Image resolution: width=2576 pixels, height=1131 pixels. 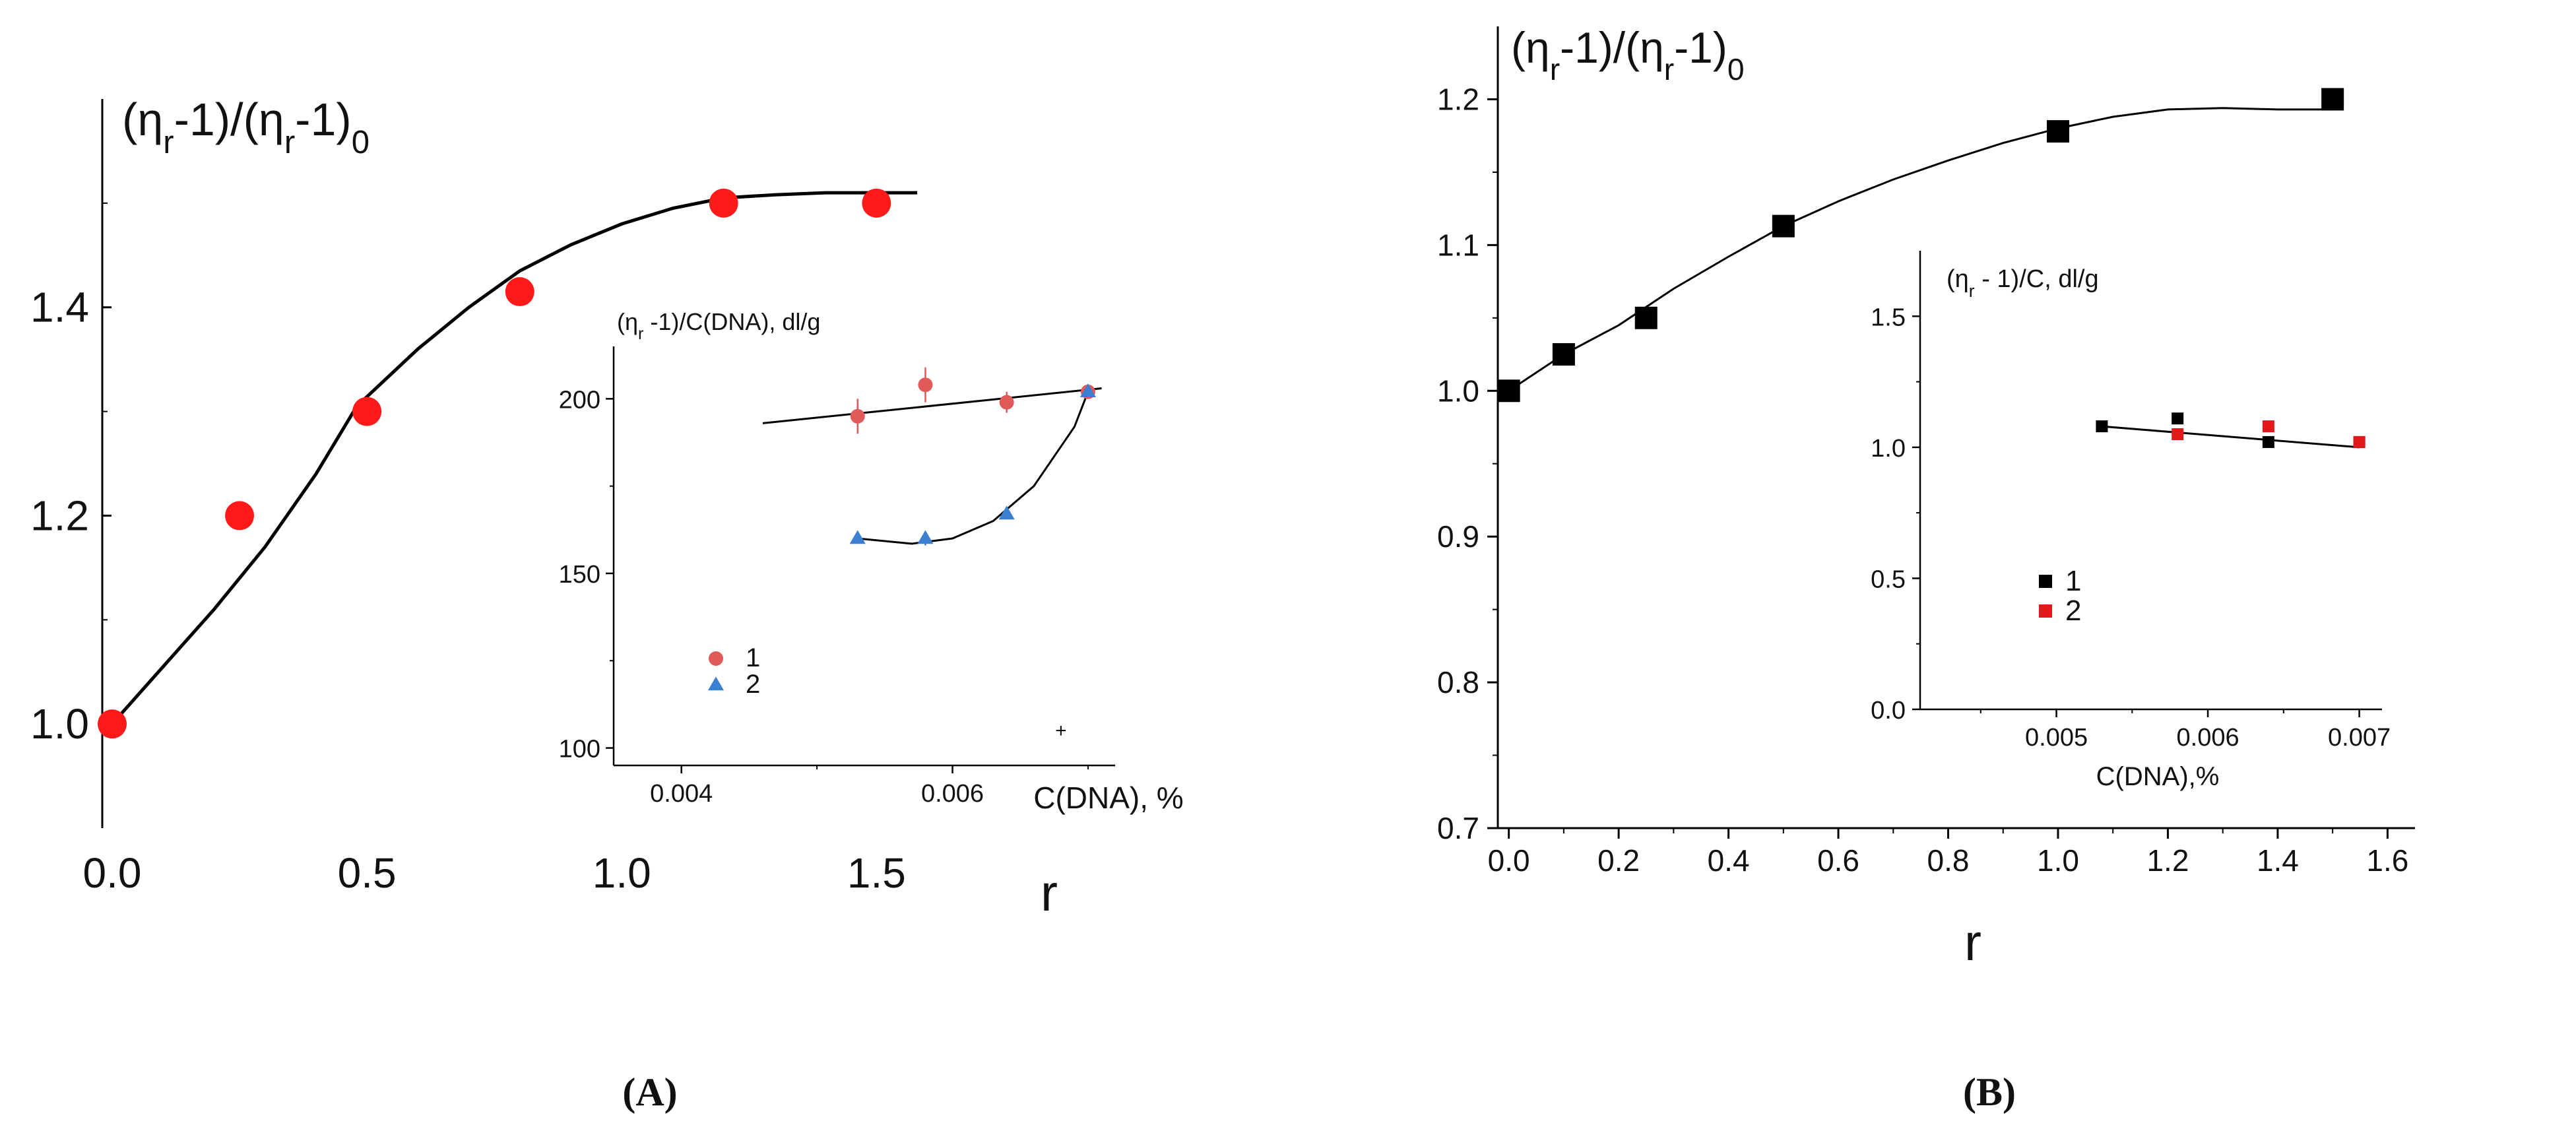 I want to click on inset-b-legend-label-1: 1, so click(x=2073, y=581).